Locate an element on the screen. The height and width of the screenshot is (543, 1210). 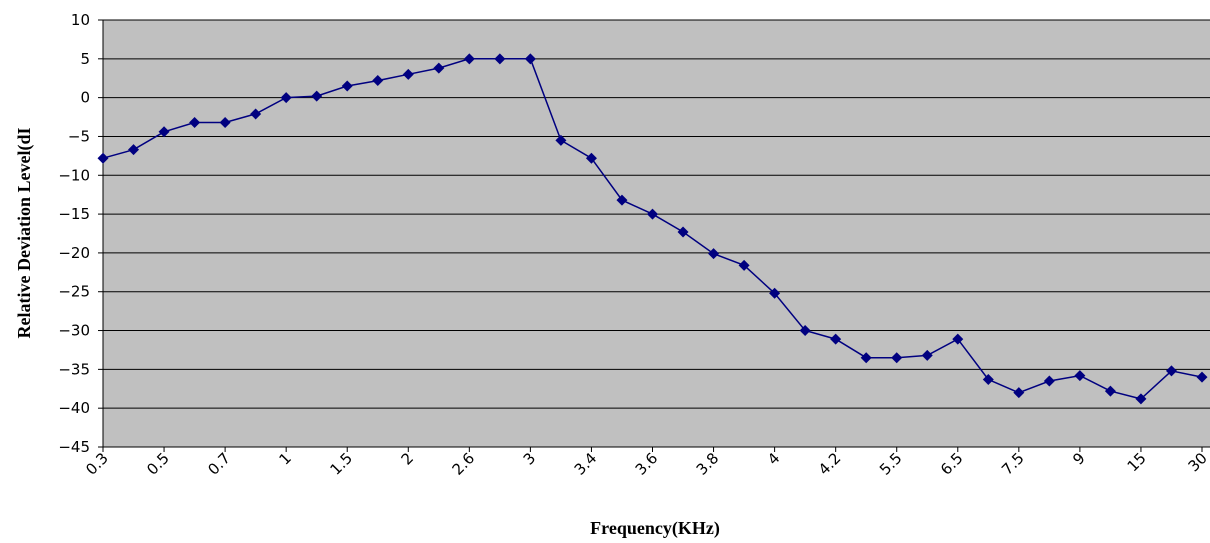
y-tick-label: 0 is located at coordinates (85, 98).